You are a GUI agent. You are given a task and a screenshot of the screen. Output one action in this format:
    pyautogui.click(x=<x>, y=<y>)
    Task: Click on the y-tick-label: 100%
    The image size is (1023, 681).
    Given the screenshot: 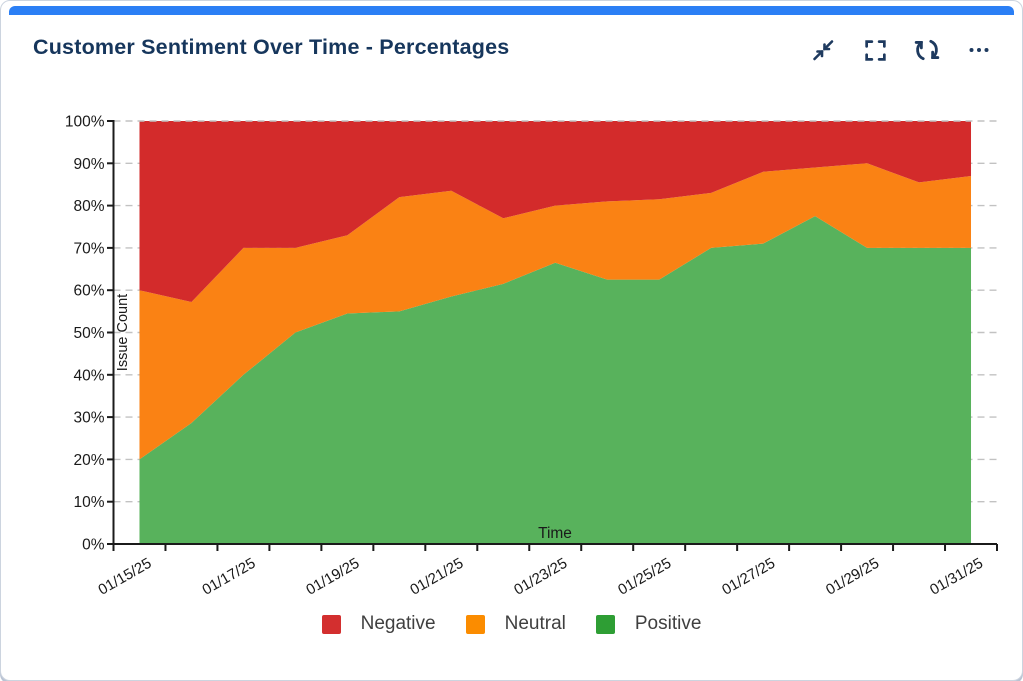 What is the action you would take?
    pyautogui.click(x=85, y=122)
    